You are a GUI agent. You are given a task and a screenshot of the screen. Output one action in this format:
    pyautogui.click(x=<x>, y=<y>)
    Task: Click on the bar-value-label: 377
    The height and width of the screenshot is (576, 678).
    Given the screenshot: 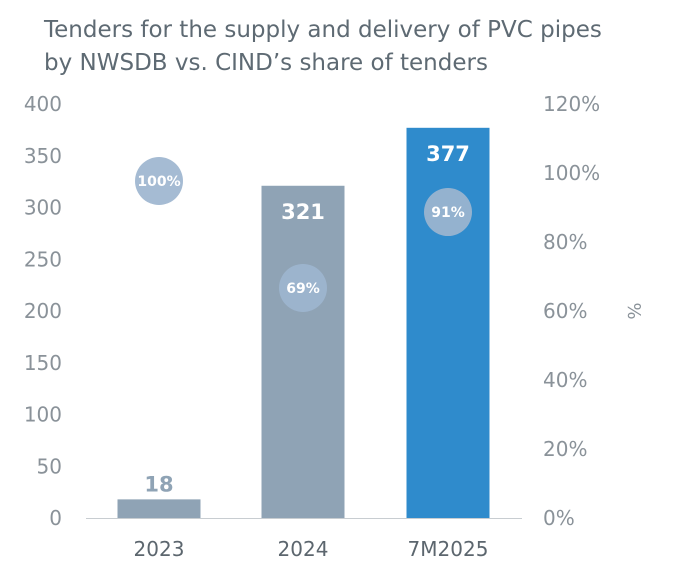 What is the action you would take?
    pyautogui.click(x=448, y=154)
    